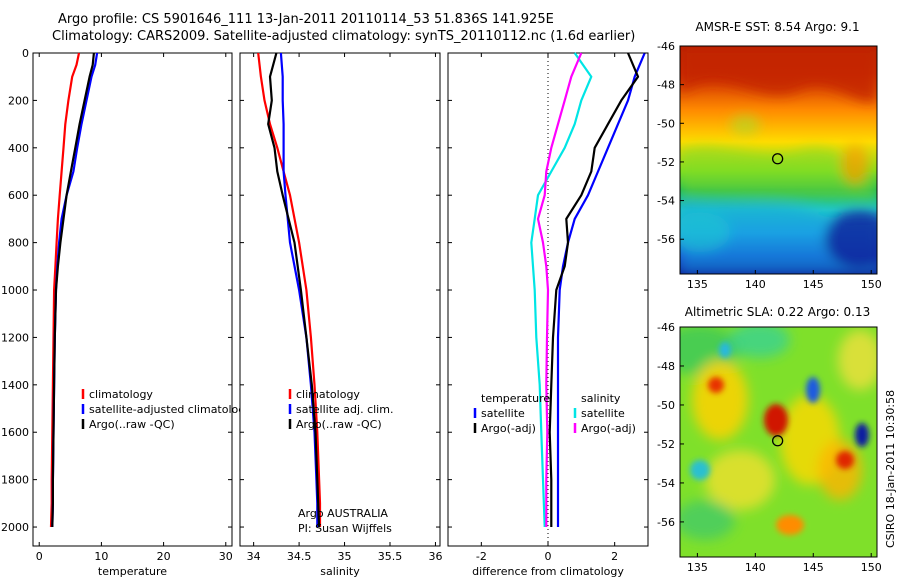 The height and width of the screenshot is (580, 900). Describe the element at coordinates (548, 571) in the screenshot. I see `x-axis-label: difference from climatology` at that location.